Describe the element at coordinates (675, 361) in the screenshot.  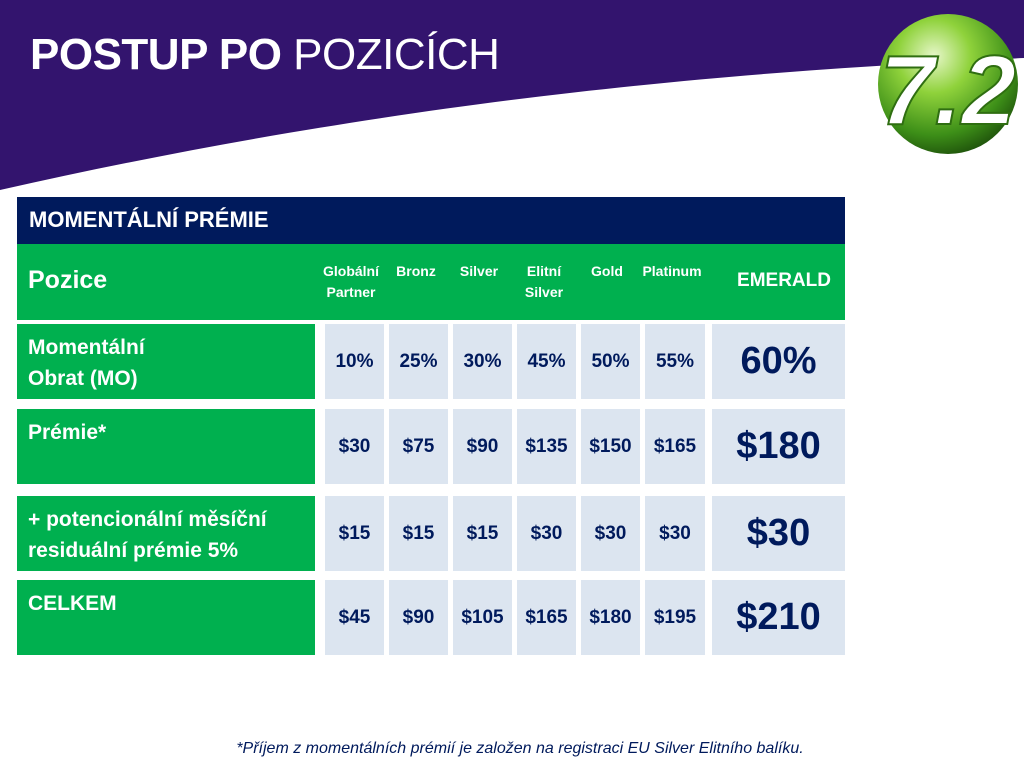
I see `cell-value: 55%` at that location.